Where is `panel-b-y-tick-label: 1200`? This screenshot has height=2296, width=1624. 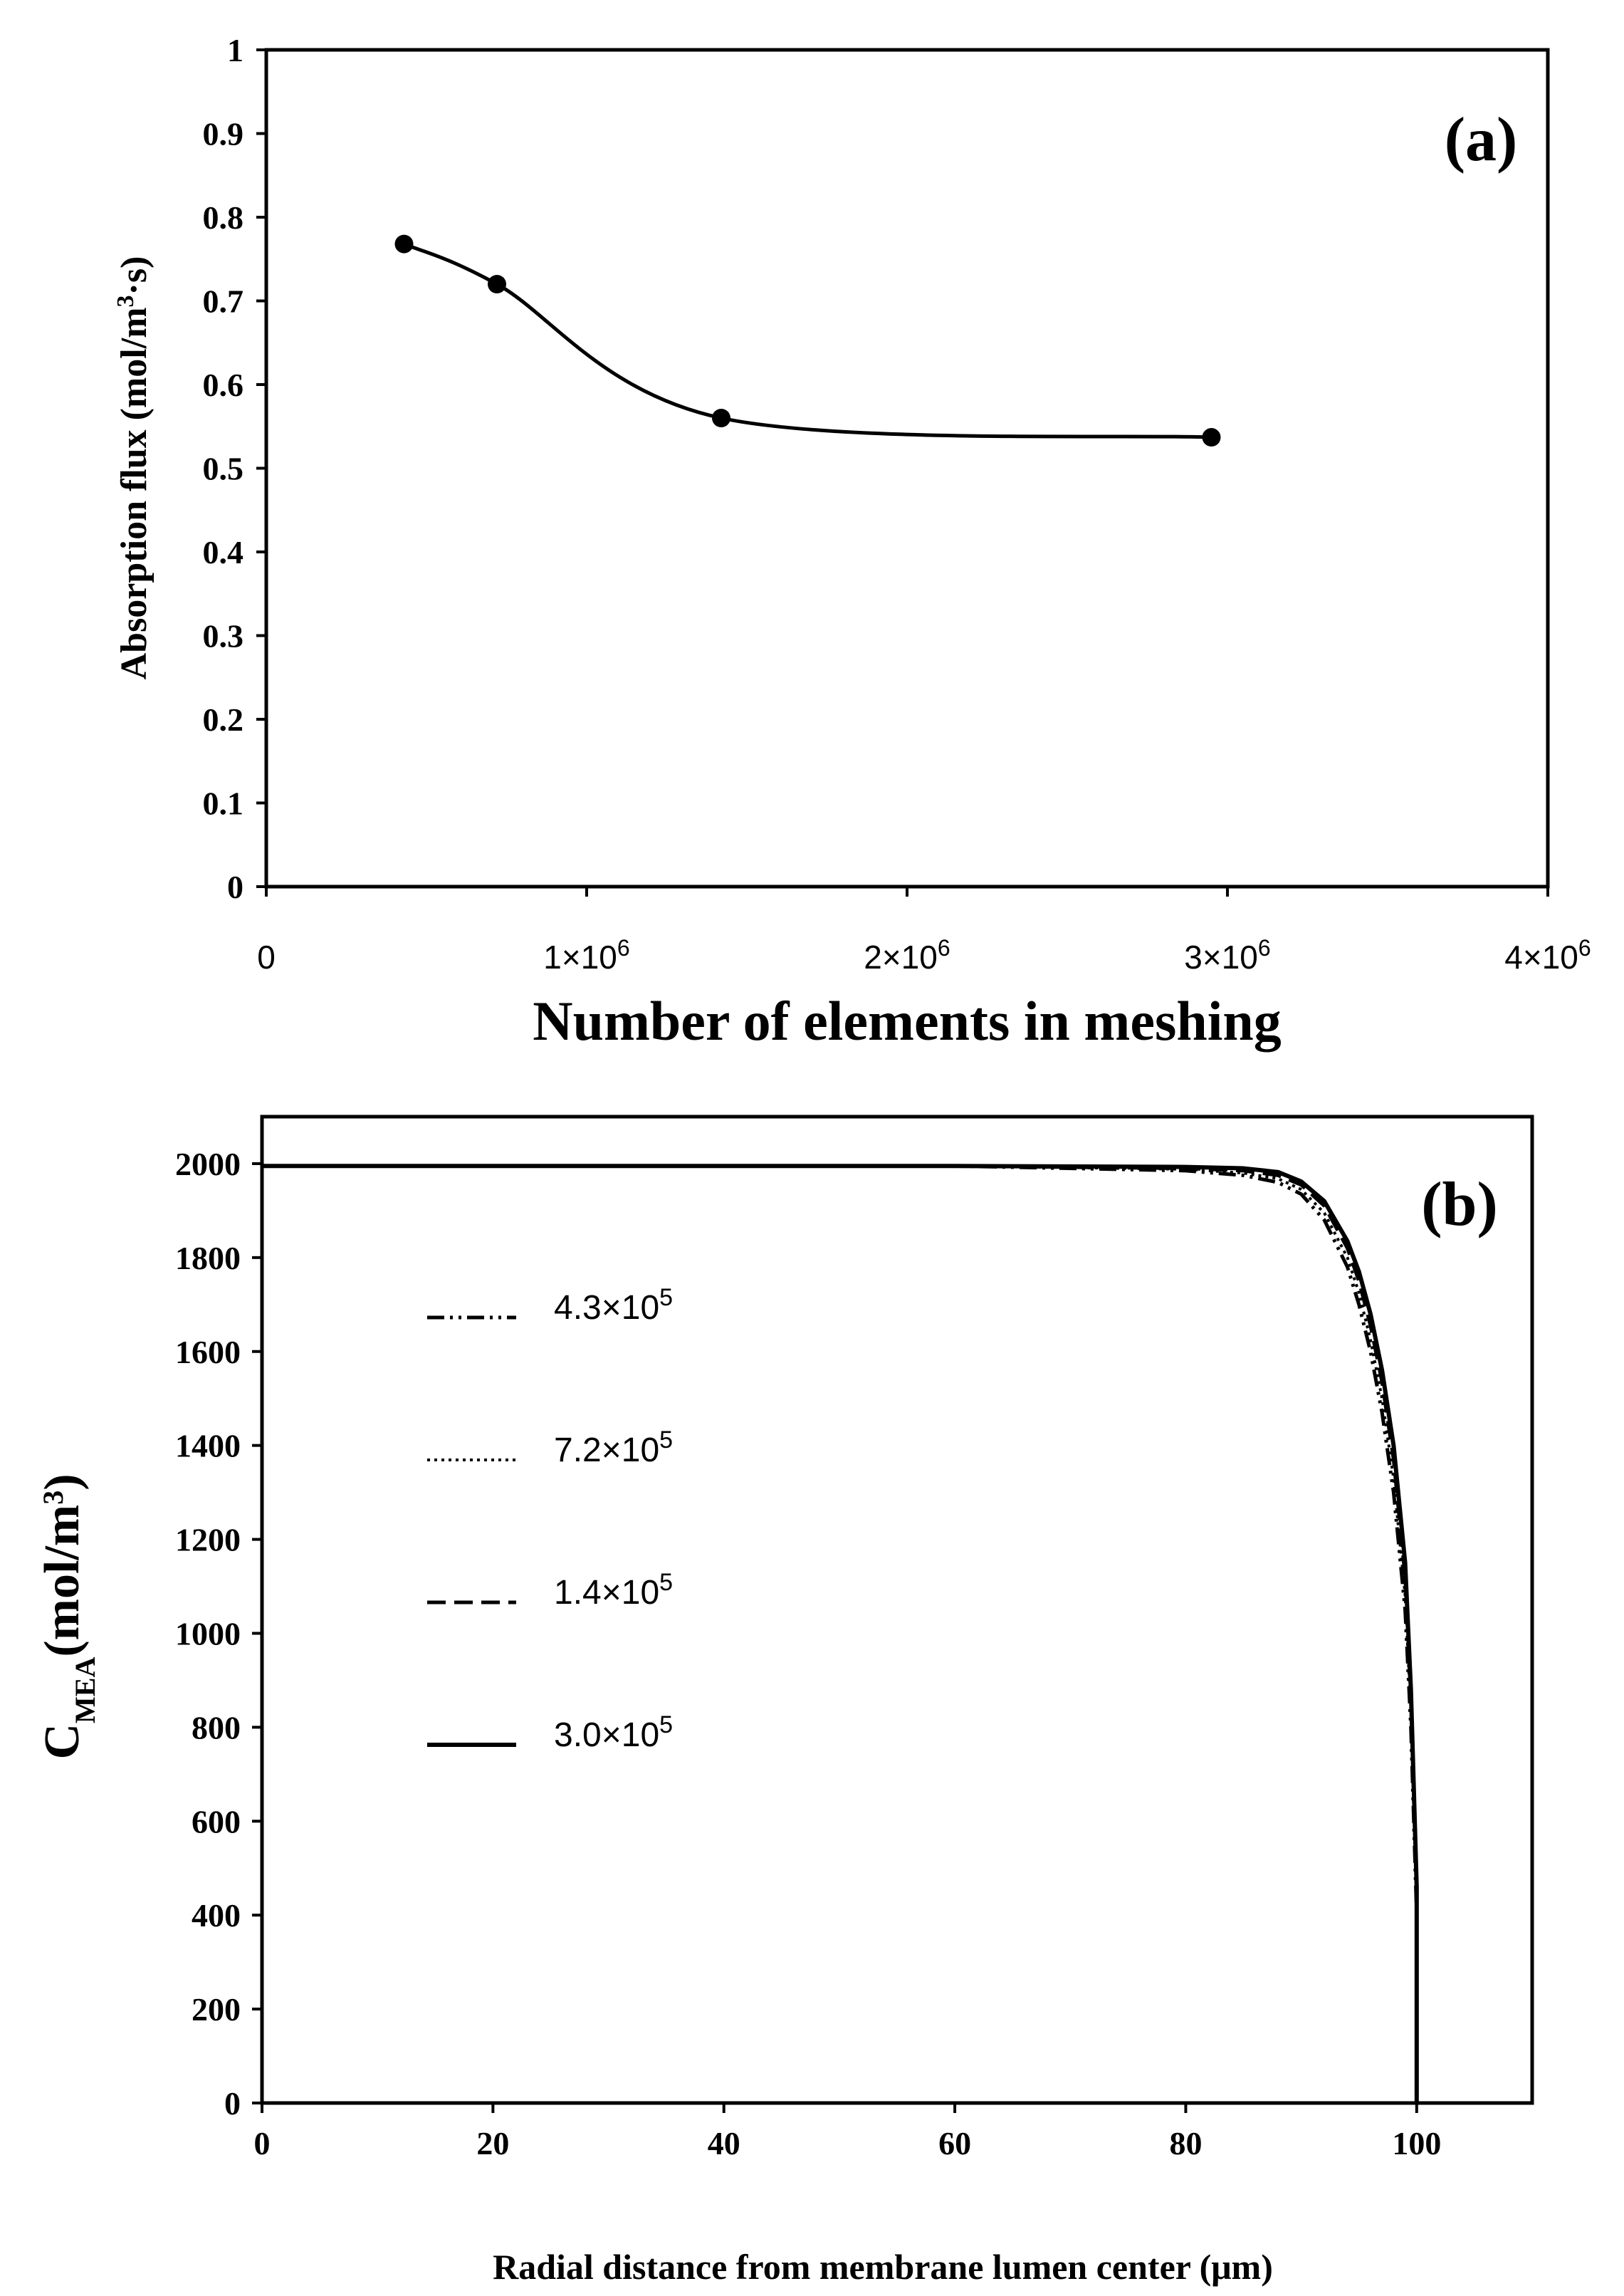 panel-b-y-tick-label: 1200 is located at coordinates (208, 1540).